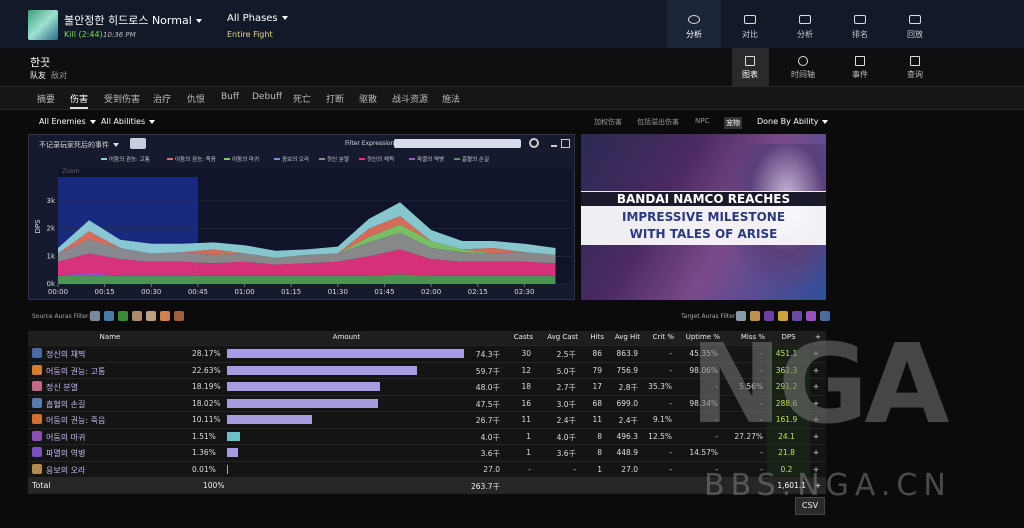  What do you see at coordinates (410, 100) in the screenshot?
I see `nav-item: 战斗资源` at bounding box center [410, 100].